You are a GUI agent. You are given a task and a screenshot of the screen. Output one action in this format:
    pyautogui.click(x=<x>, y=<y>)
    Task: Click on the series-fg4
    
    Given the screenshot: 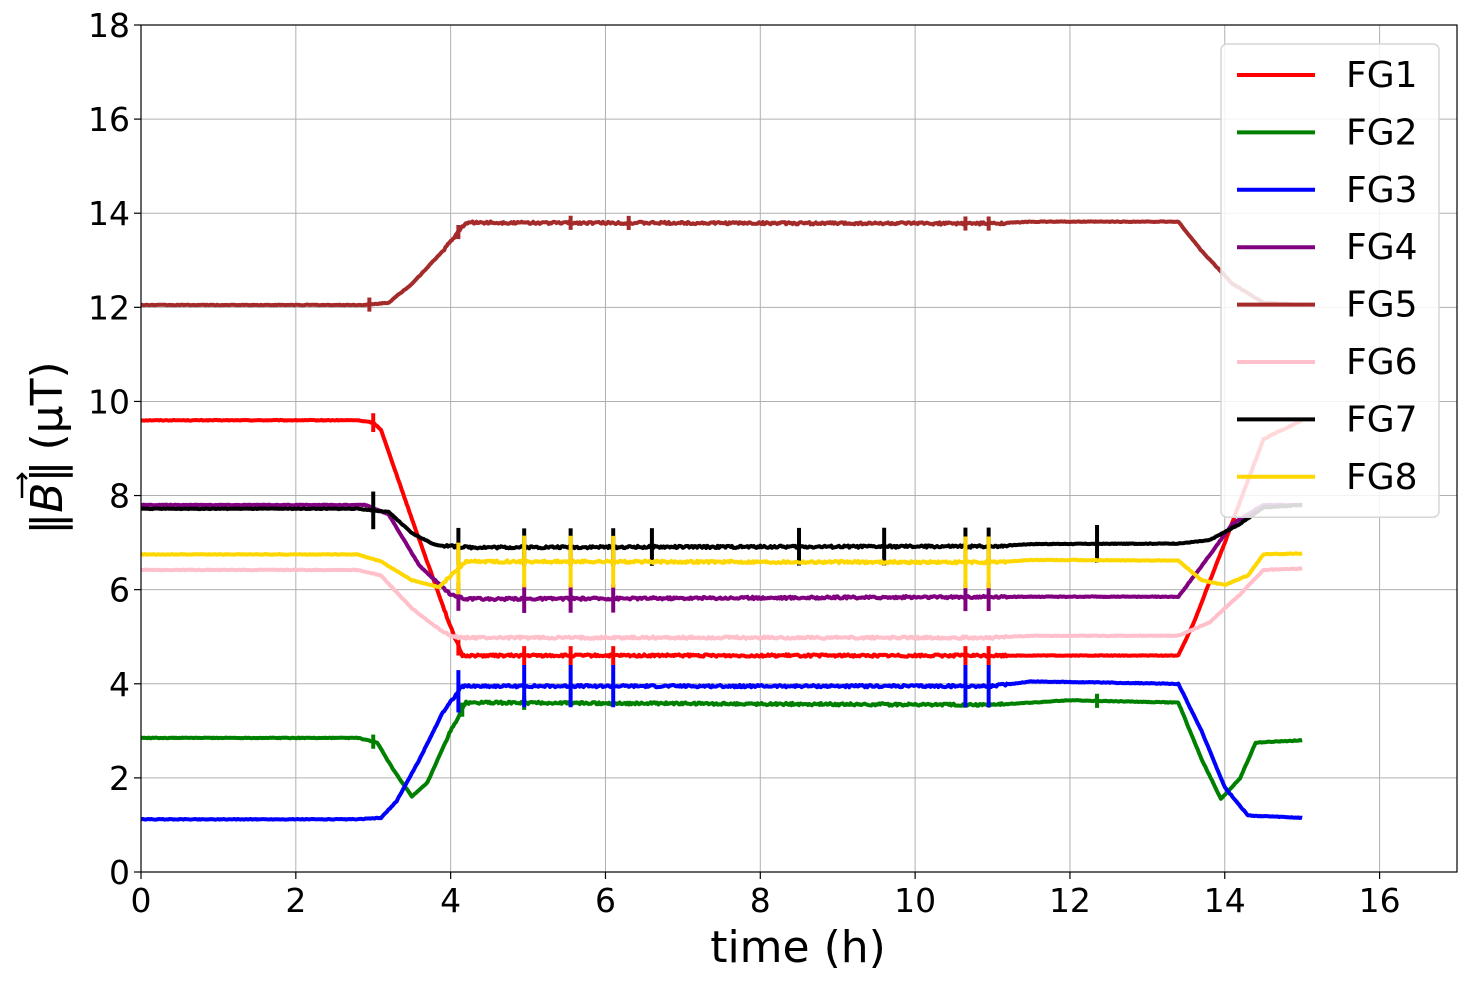 What is the action you would take?
    pyautogui.click(x=721, y=557)
    